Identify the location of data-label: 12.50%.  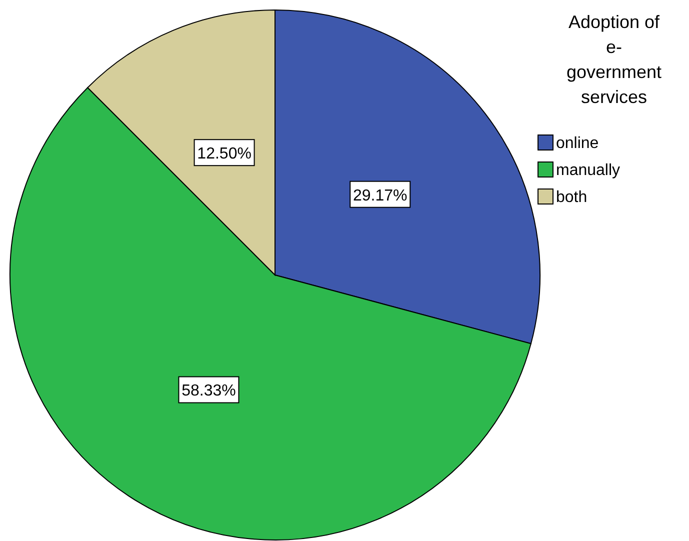
(224, 154).